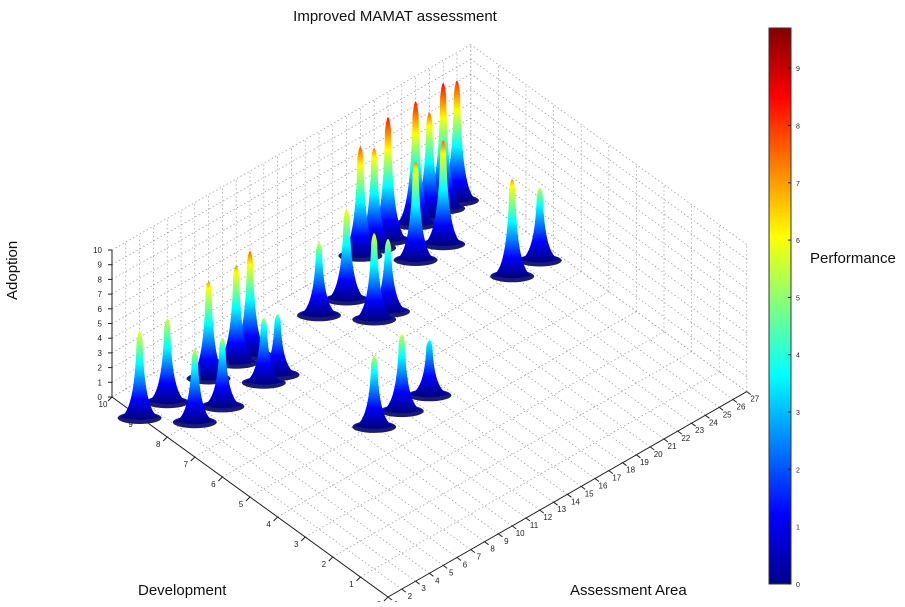 The image size is (905, 607). What do you see at coordinates (798, 69) in the screenshot?
I see `colorbar-tick-label: 9` at bounding box center [798, 69].